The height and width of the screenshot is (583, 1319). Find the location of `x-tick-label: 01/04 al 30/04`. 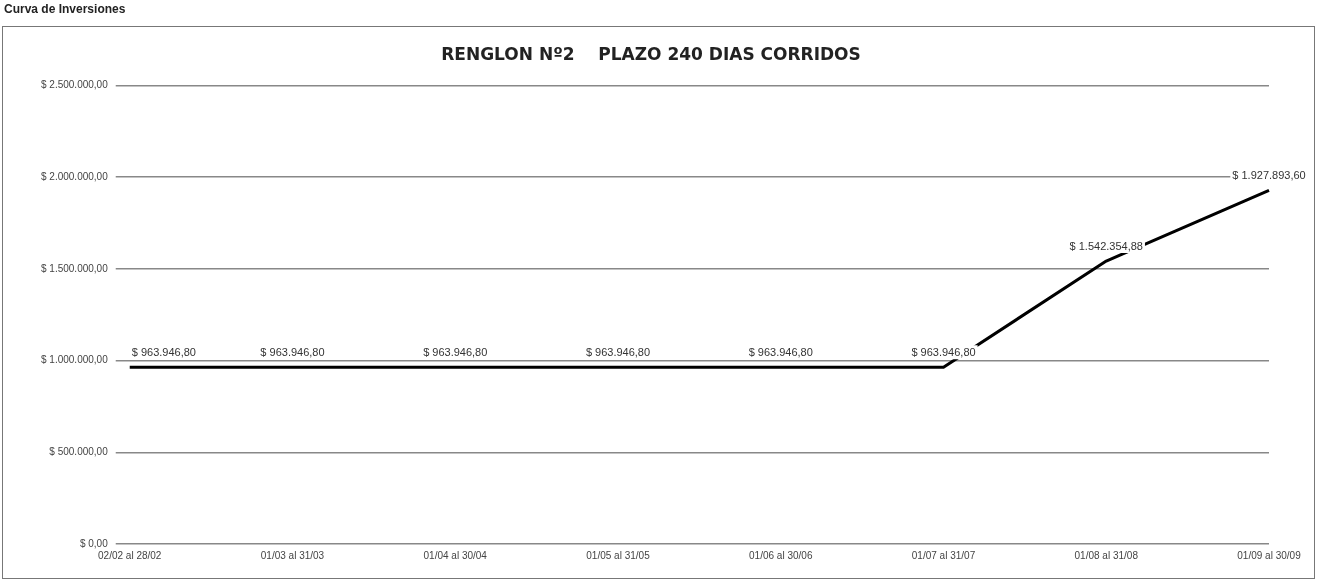

x-tick-label: 01/04 al 30/04 is located at coordinates (455, 555).